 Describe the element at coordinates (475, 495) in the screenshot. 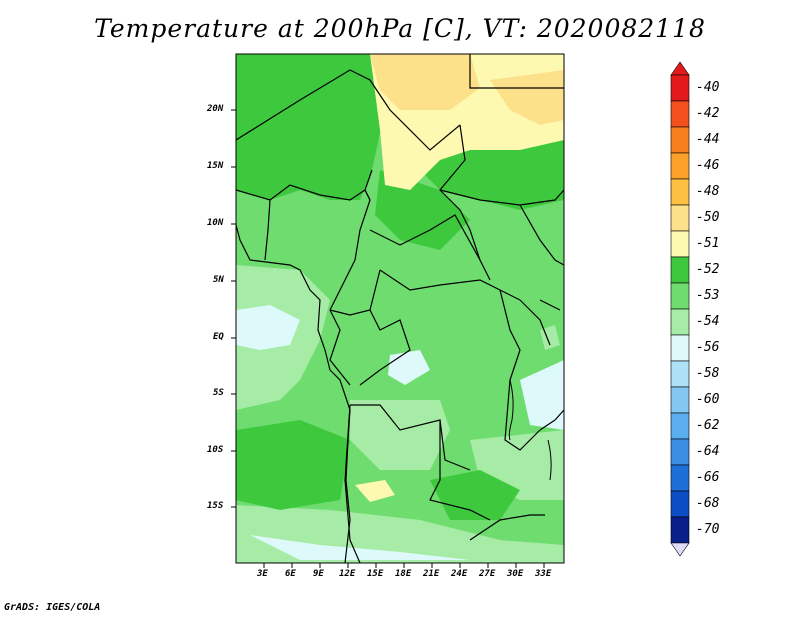

I see `field-c52-se` at that location.